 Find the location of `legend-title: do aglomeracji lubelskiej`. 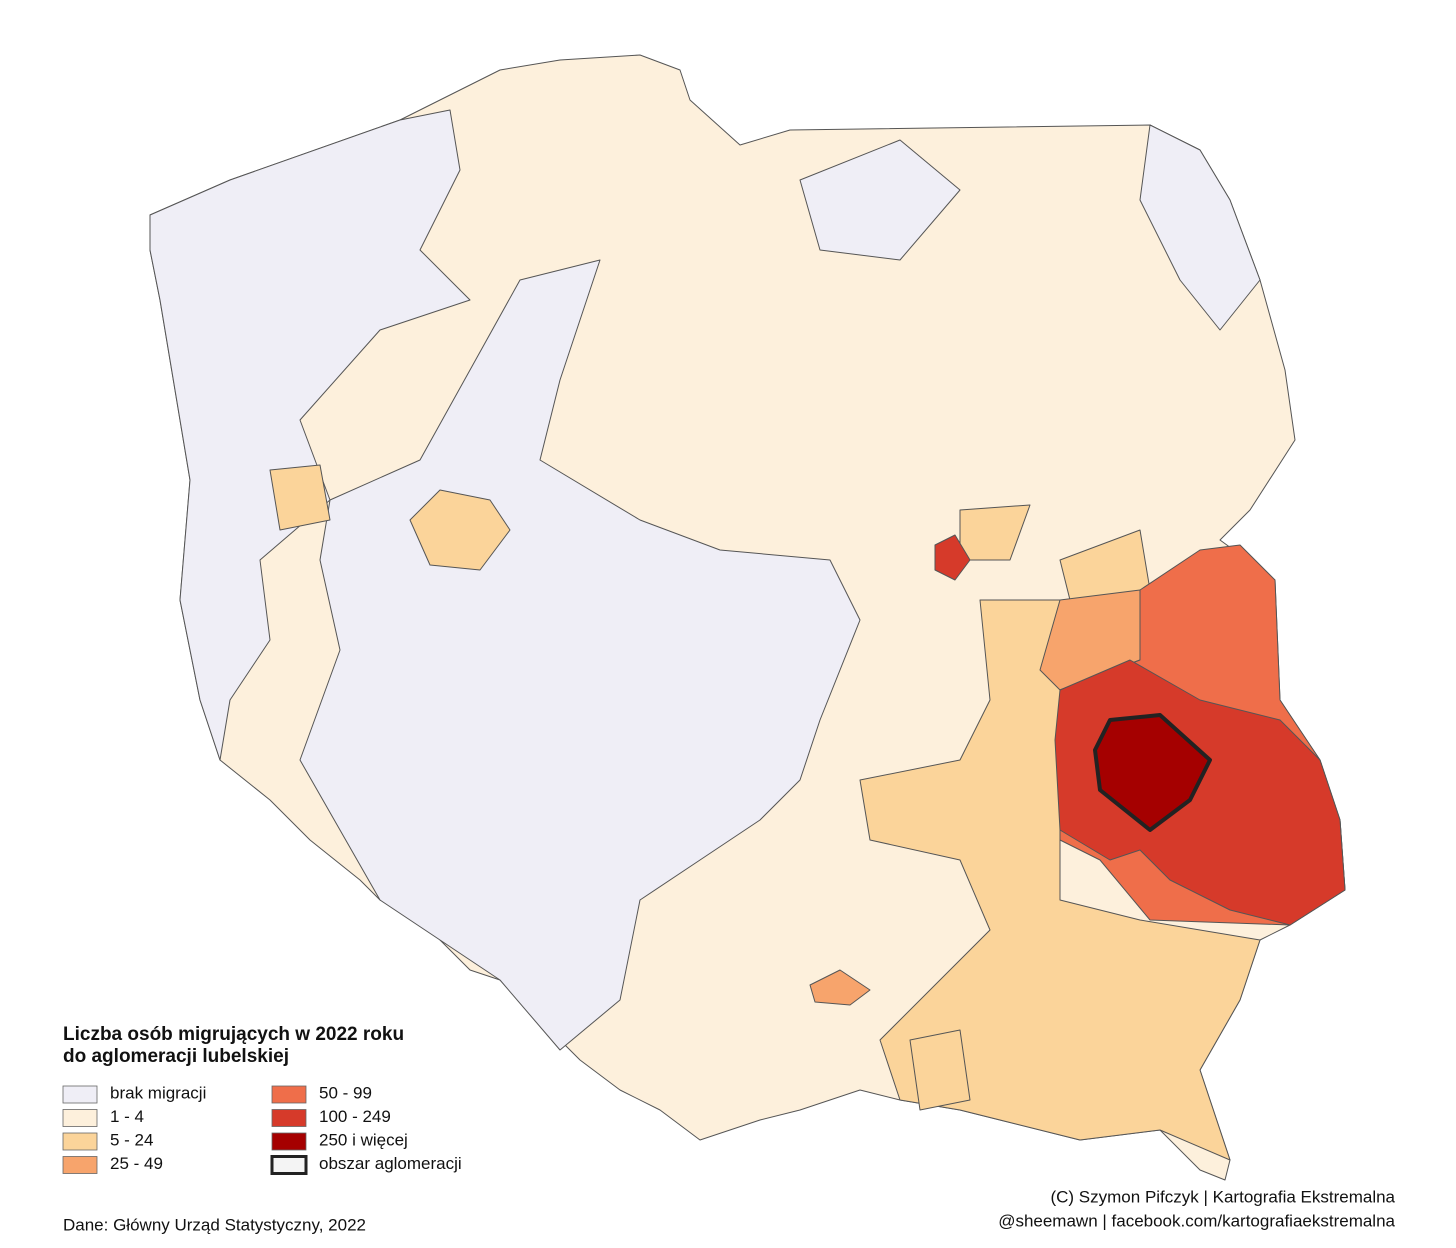

legend-title: do aglomeracji lubelskiej is located at coordinates (176, 1056).